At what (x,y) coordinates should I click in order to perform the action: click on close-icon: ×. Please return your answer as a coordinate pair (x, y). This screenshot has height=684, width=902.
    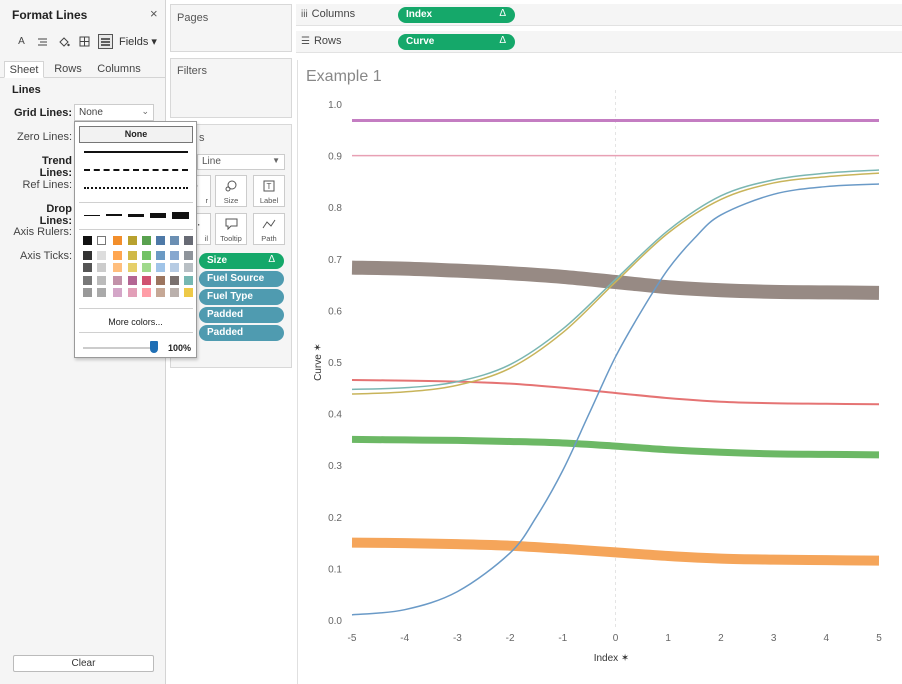
    Looking at the image, I should click on (154, 13).